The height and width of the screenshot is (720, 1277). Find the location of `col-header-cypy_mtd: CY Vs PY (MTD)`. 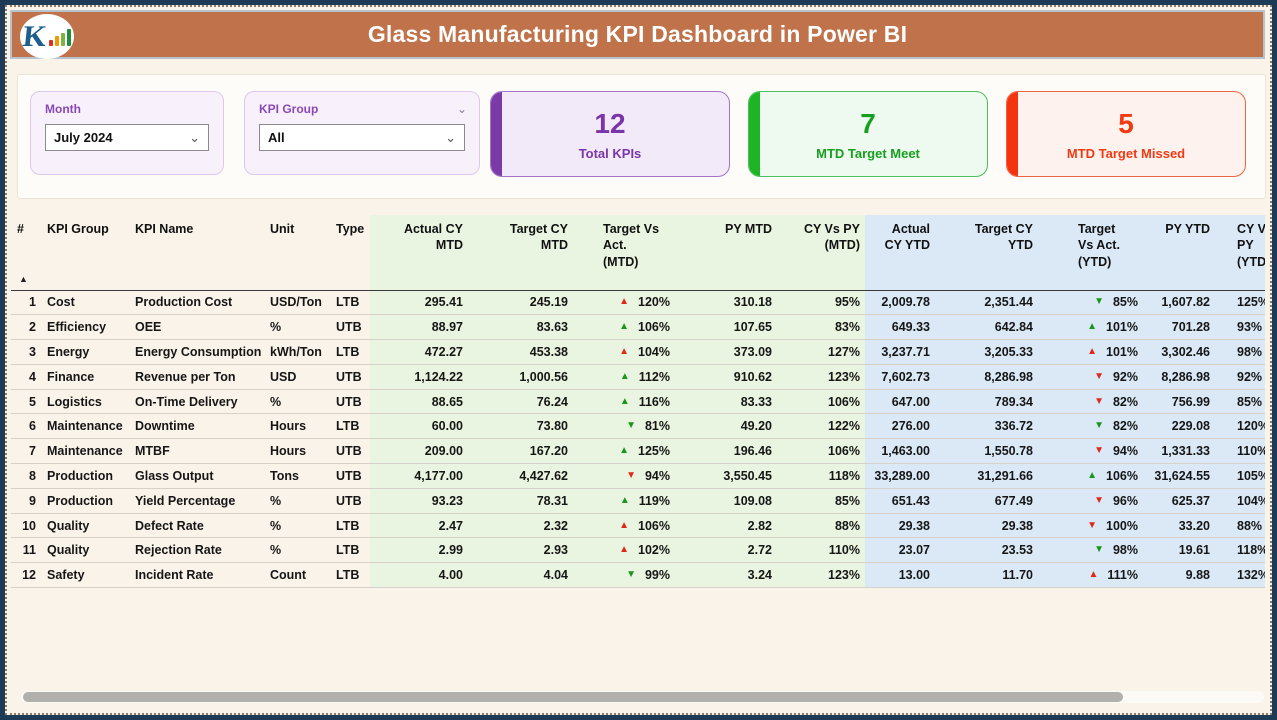

col-header-cypy_mtd: CY Vs PY (MTD) is located at coordinates (821, 252).